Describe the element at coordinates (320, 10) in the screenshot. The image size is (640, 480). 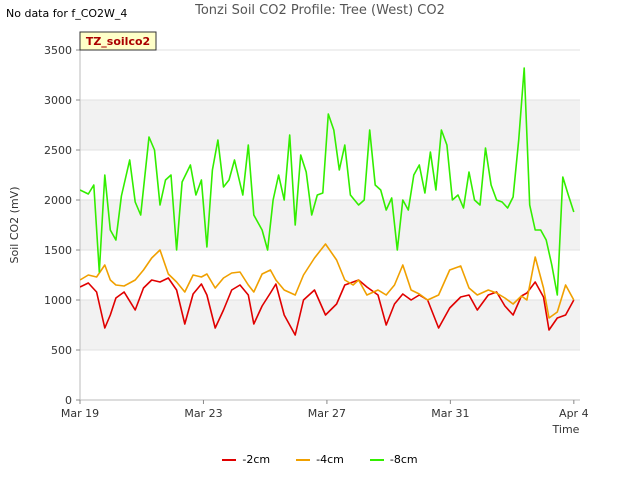
I see `chart-title: Tonzi Soil CO2 Profile: Tree (West) CO2` at that location.